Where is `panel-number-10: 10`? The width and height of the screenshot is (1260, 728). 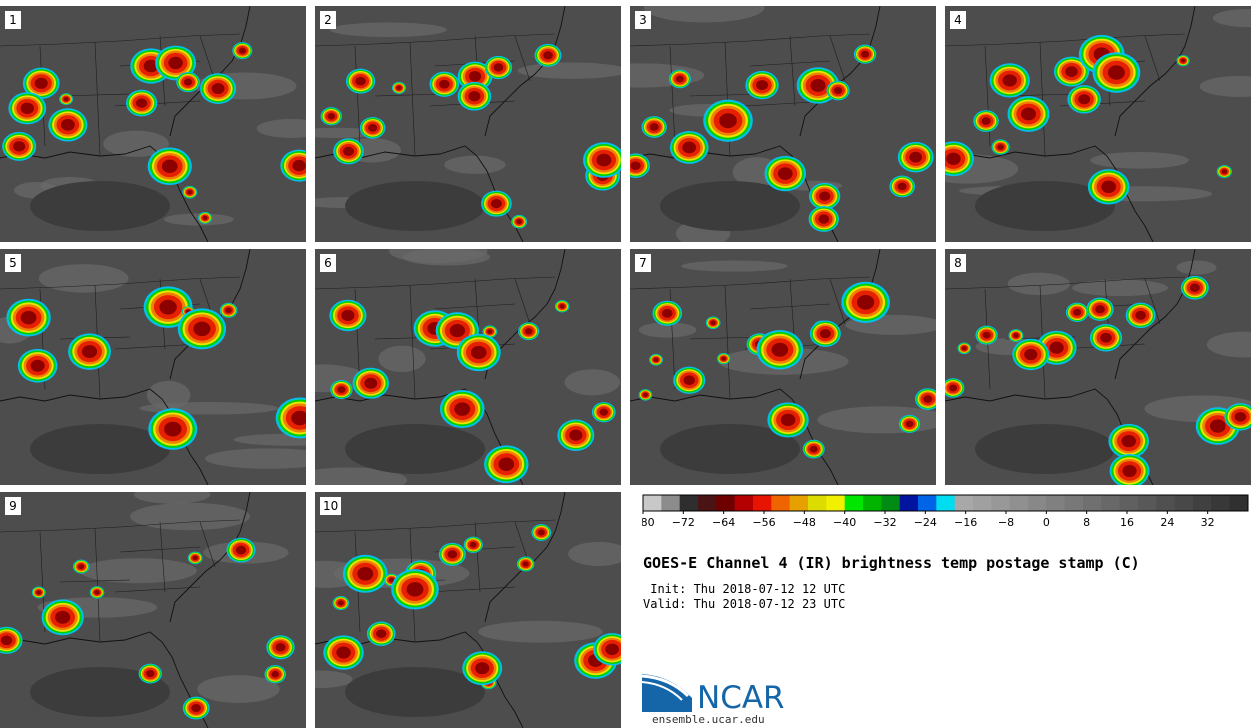
panel-number-10: 10 is located at coordinates (331, 506).